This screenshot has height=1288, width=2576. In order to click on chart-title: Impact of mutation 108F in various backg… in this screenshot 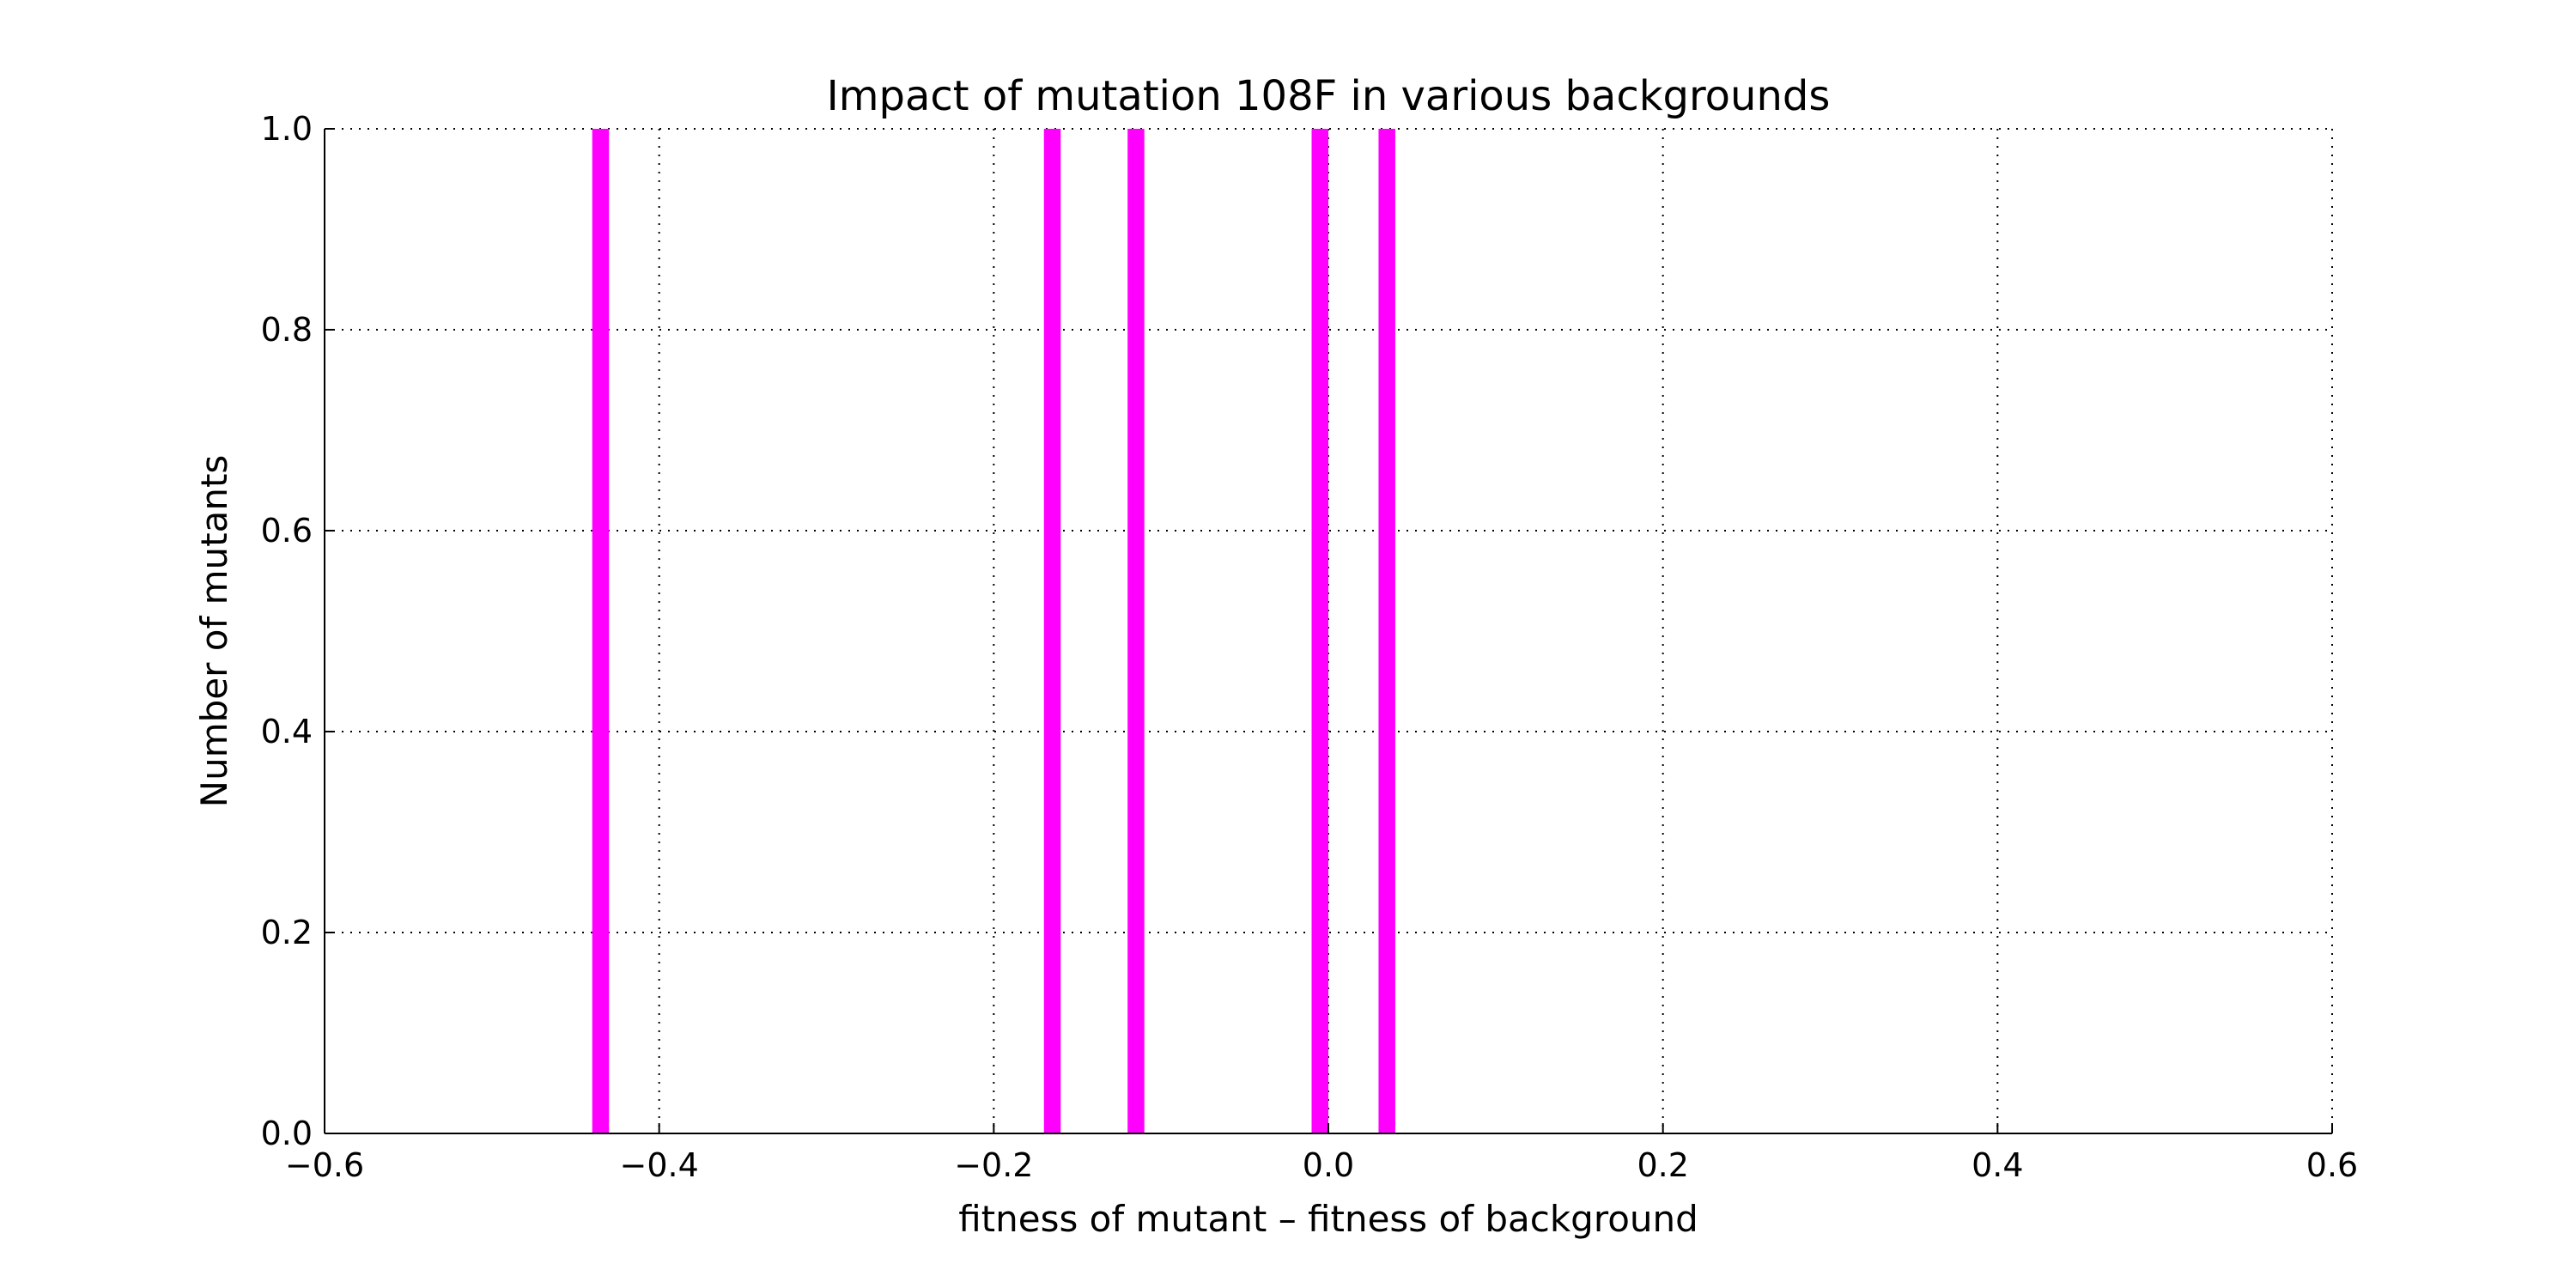, I will do `click(1329, 96)`.